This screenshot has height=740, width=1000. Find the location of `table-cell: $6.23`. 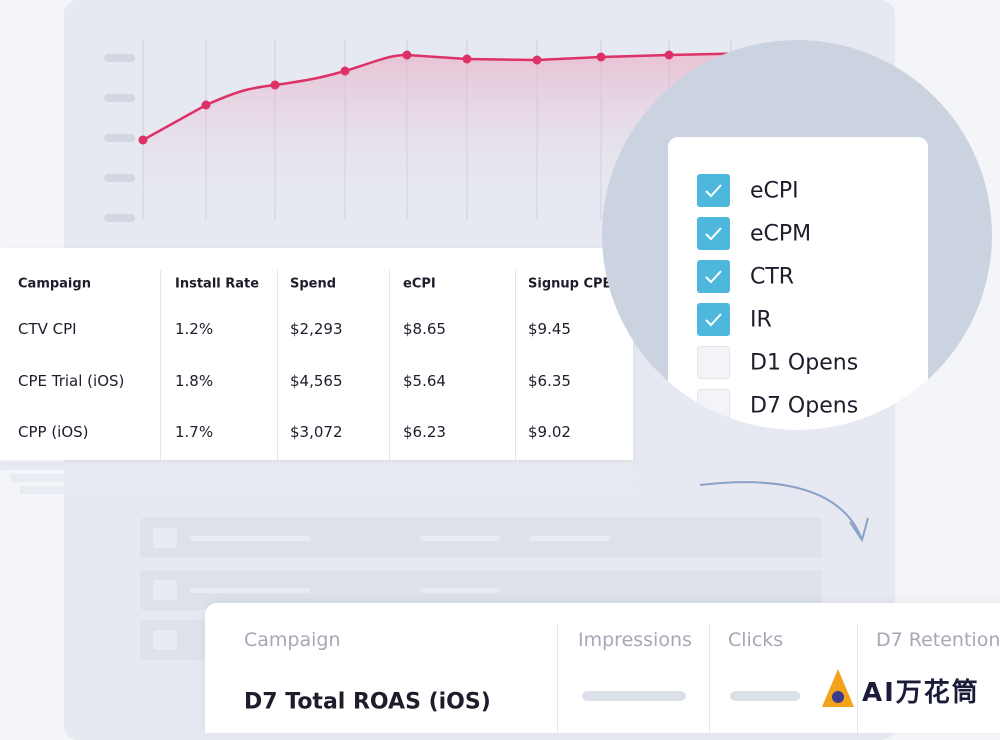

table-cell: $6.23 is located at coordinates (424, 432).